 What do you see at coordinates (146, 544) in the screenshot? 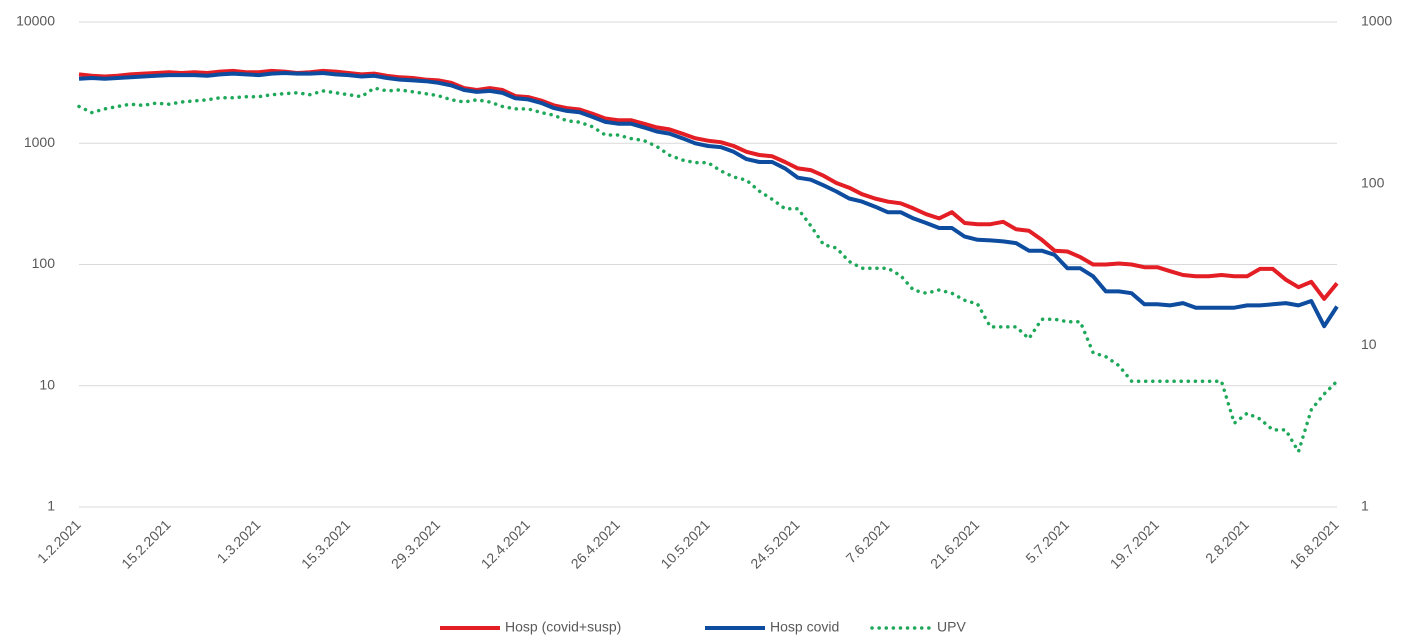
I see `x-tick-label: 15.2.2021` at bounding box center [146, 544].